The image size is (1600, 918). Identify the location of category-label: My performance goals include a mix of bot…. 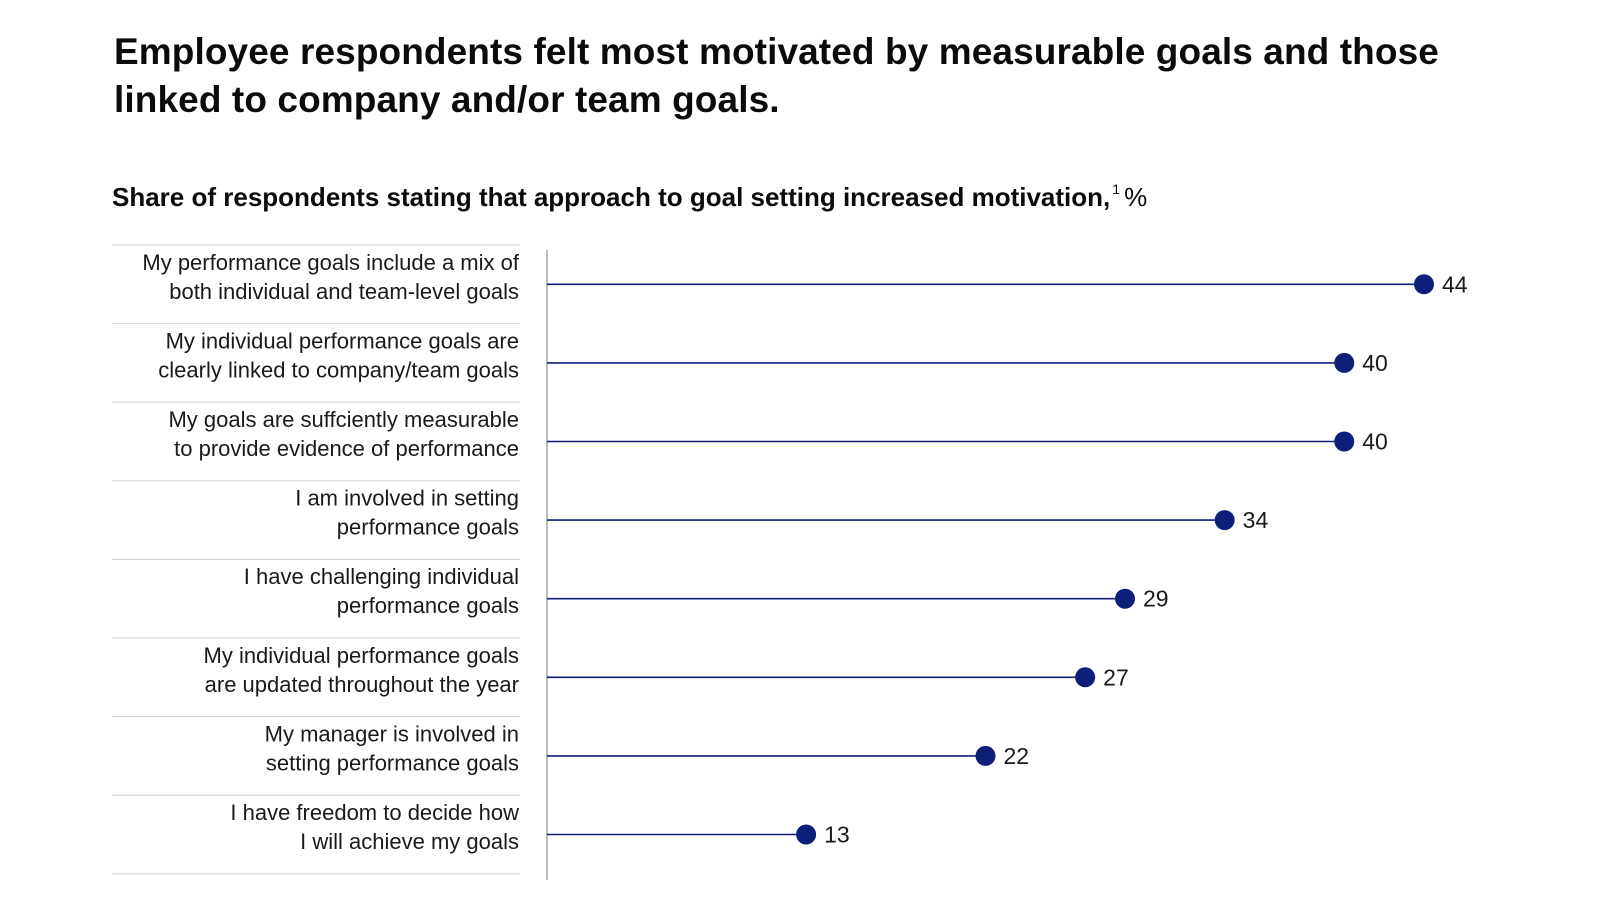
(330, 277).